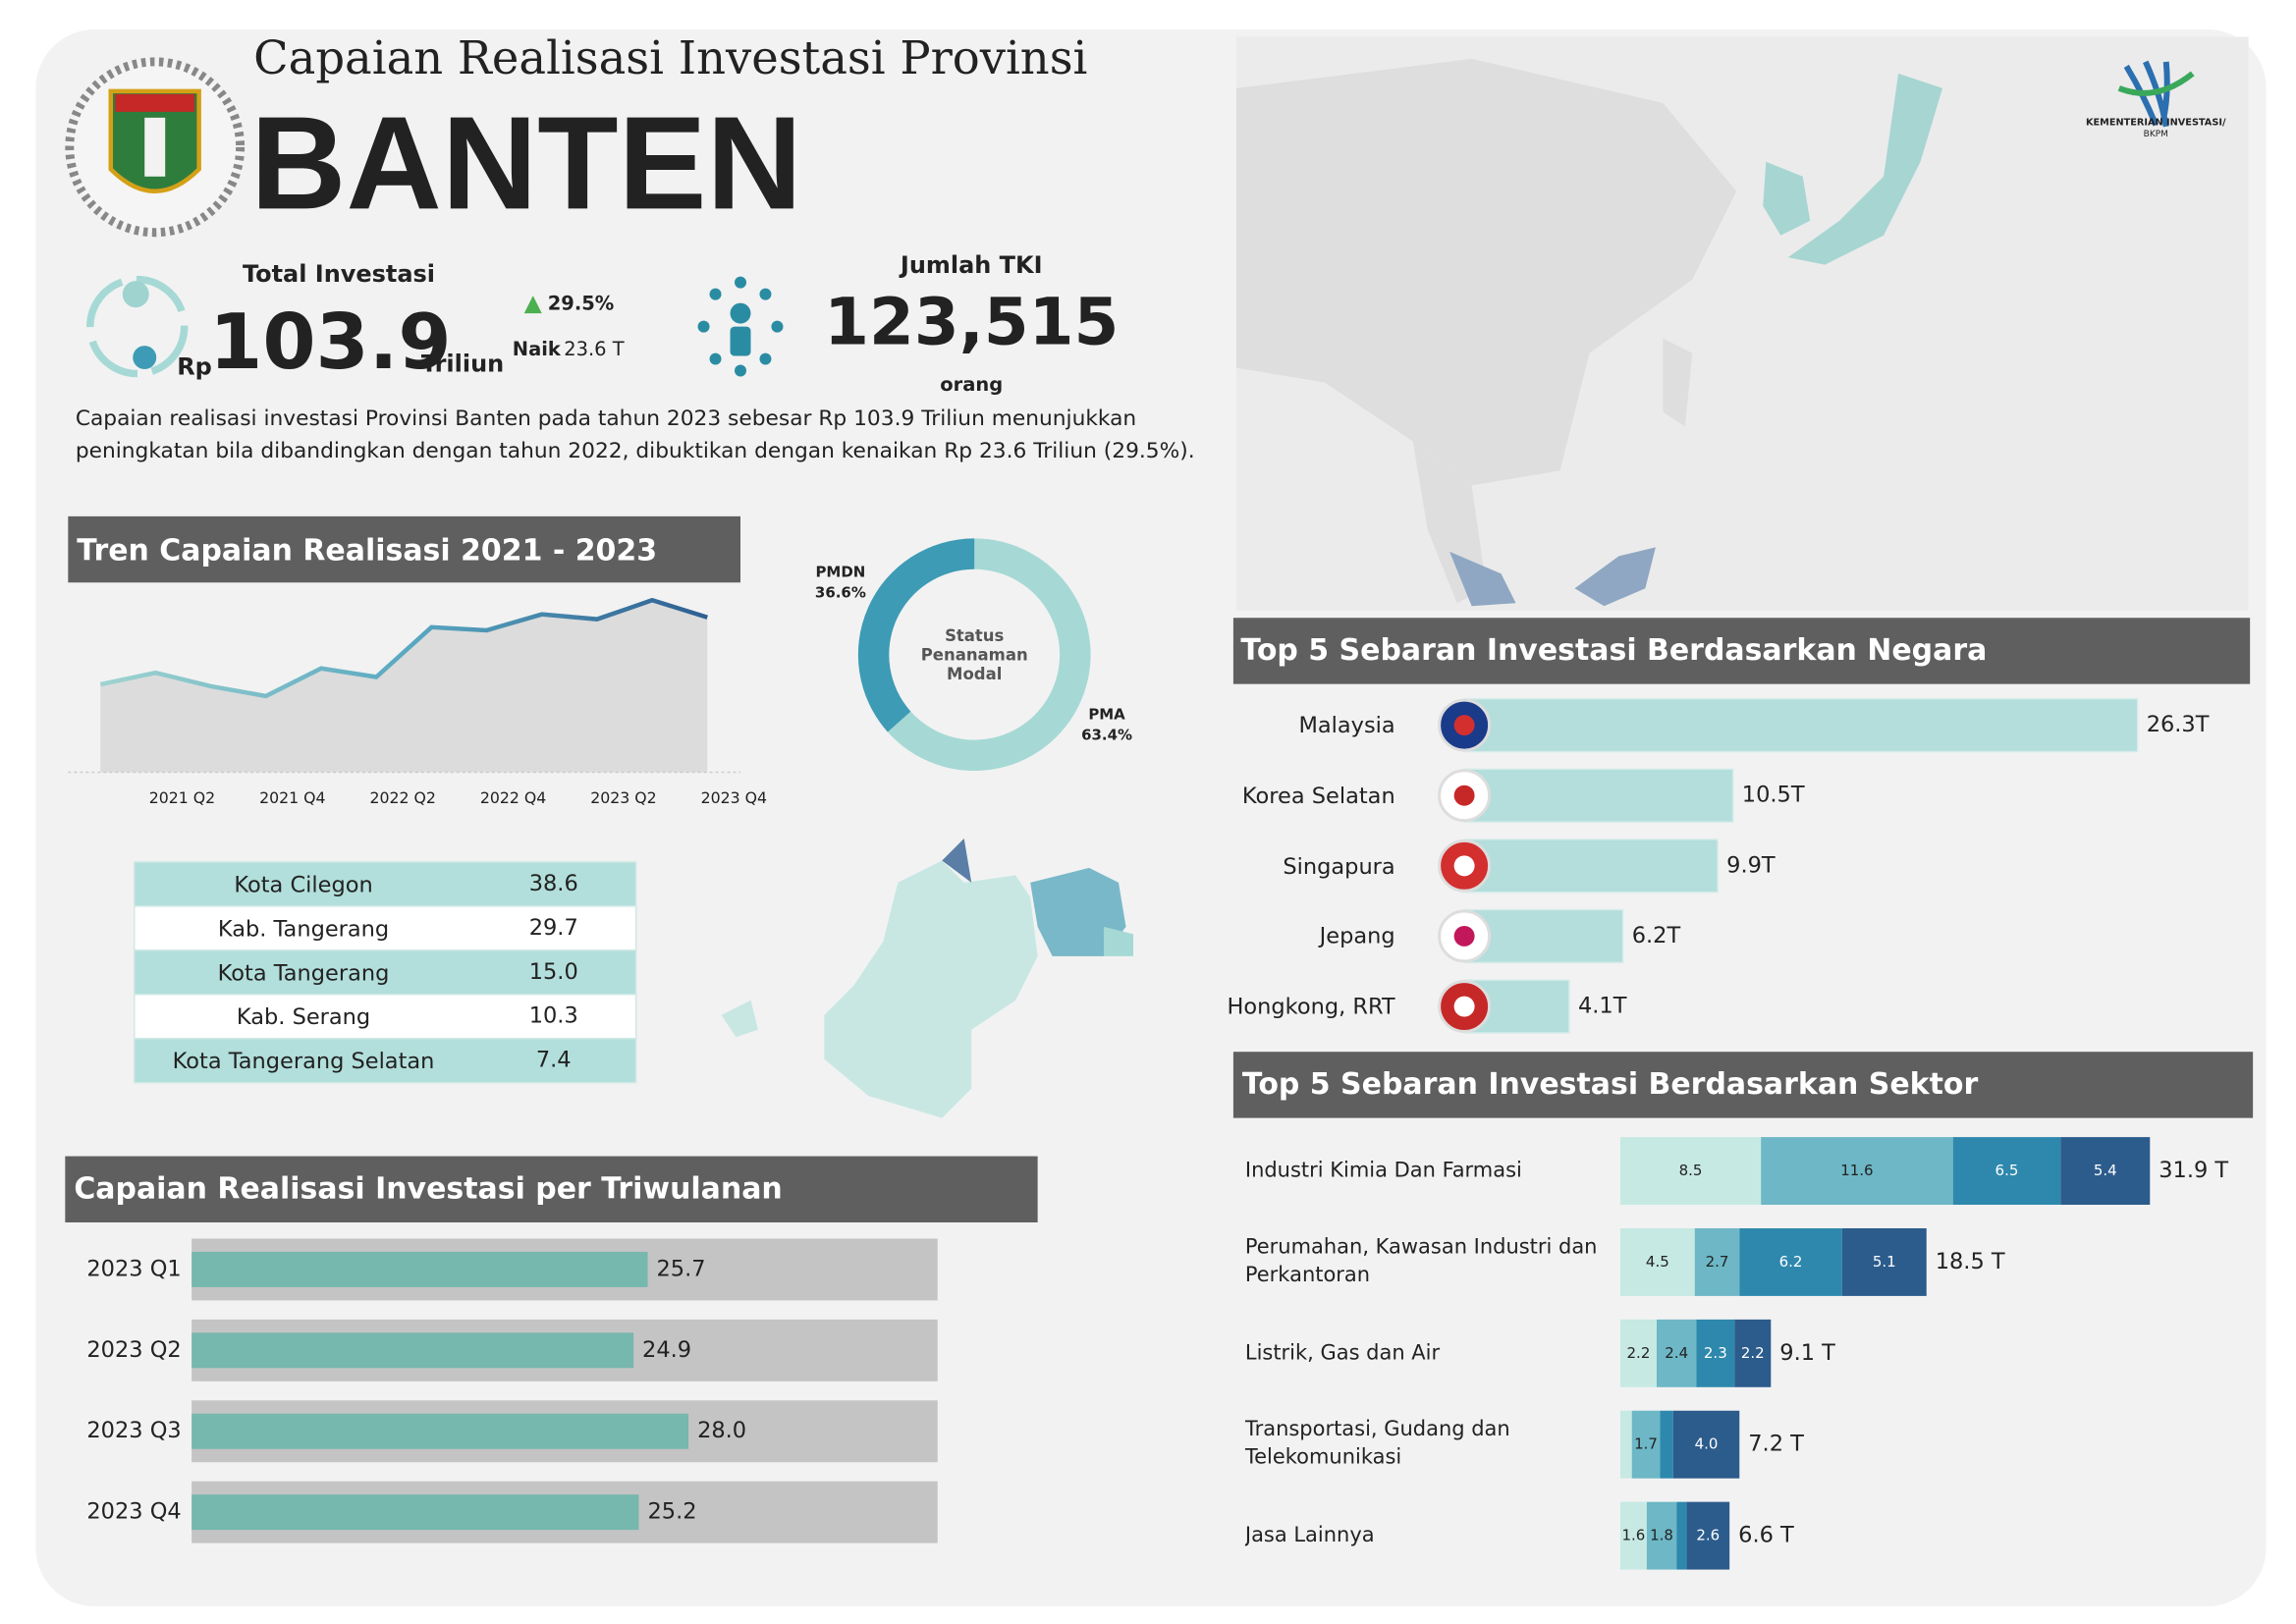 The height and width of the screenshot is (1624, 2296). I want to click on y-tick-label: Industri Kimia Dan Farmasi, so click(1383, 1170).